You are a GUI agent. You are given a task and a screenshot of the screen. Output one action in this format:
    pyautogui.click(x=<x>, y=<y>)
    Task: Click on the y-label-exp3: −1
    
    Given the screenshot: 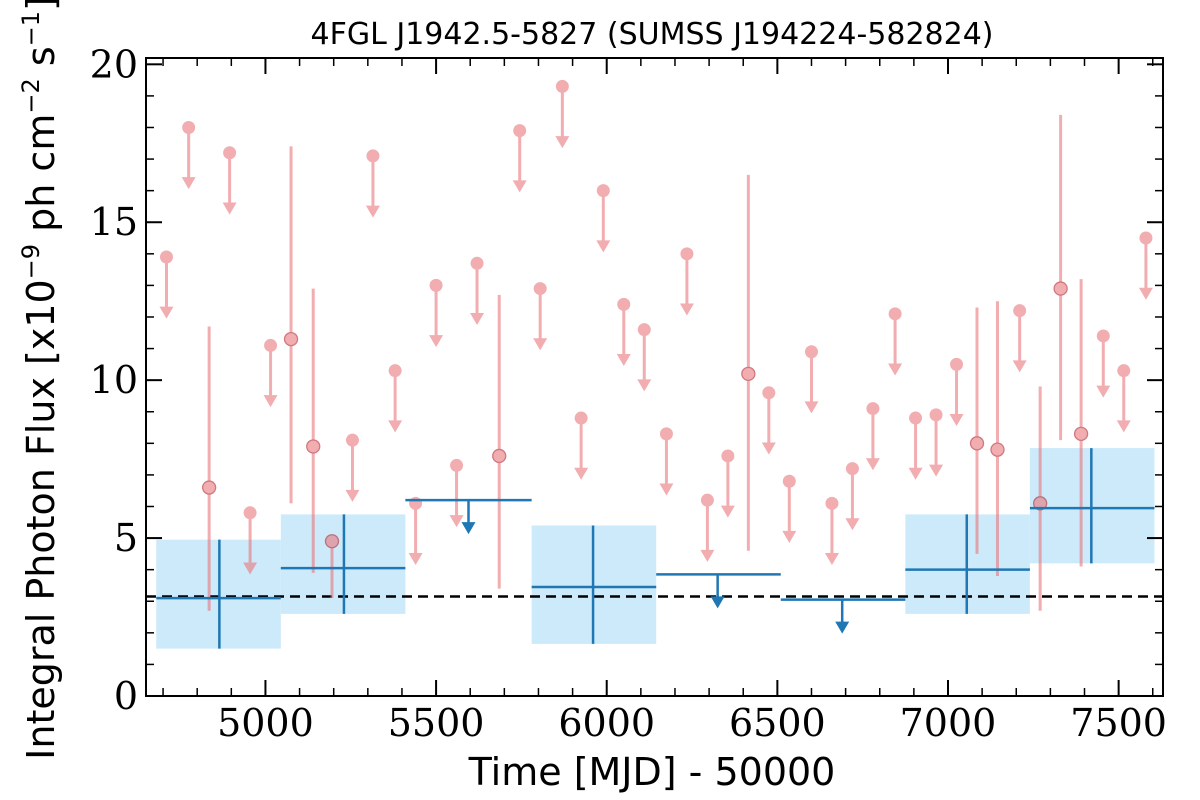 What is the action you would take?
    pyautogui.click(x=31, y=28)
    